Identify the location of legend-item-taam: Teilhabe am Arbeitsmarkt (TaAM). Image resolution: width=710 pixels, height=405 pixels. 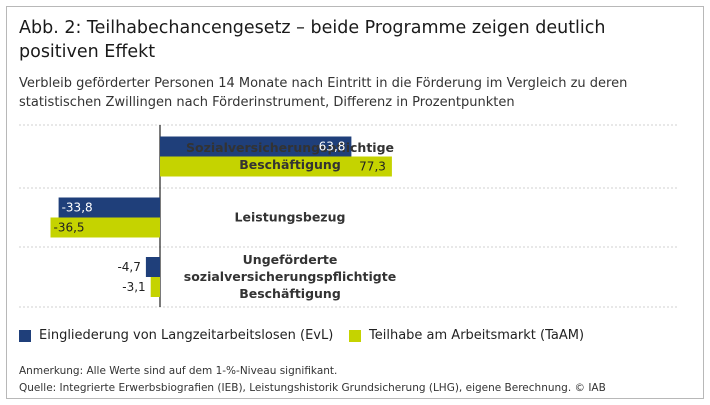
(466, 335).